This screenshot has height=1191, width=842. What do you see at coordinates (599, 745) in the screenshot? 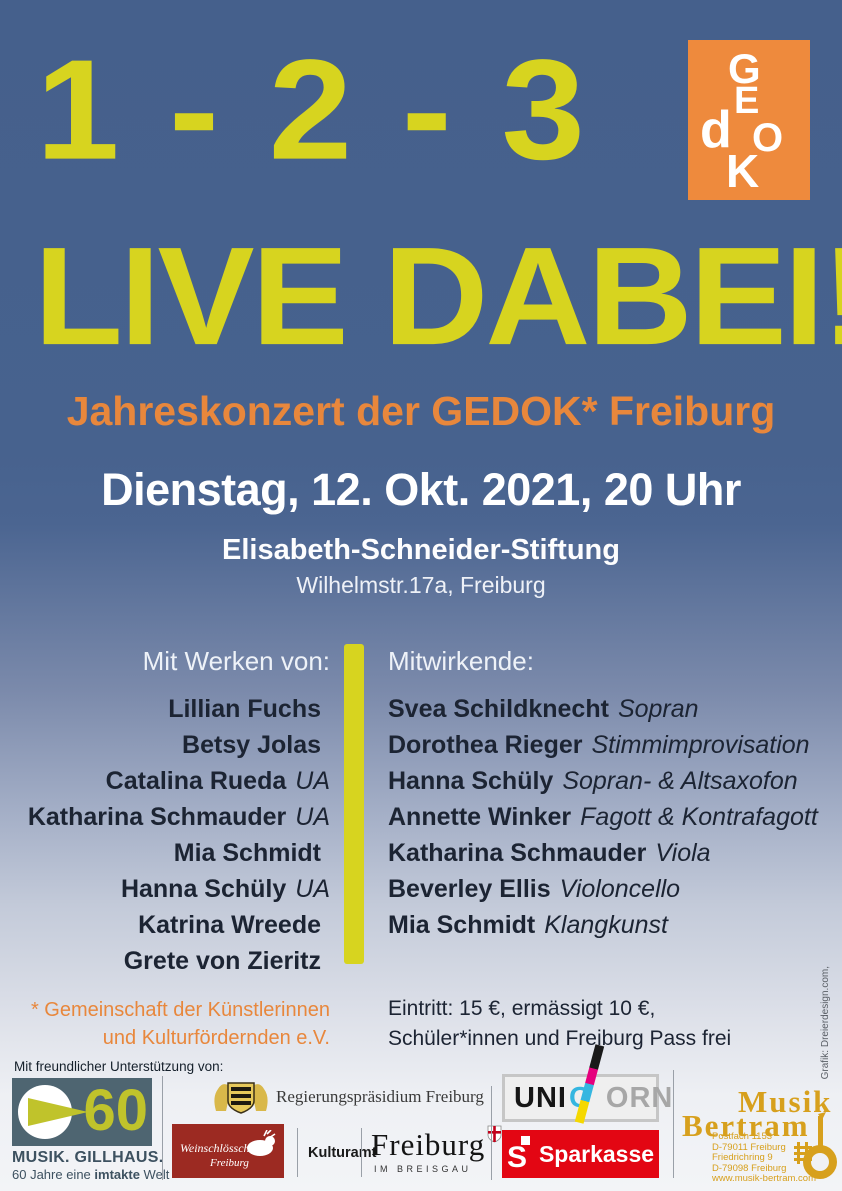
I see `performer-row: Dorothea Rieger Stimmimprovisation` at bounding box center [599, 745].